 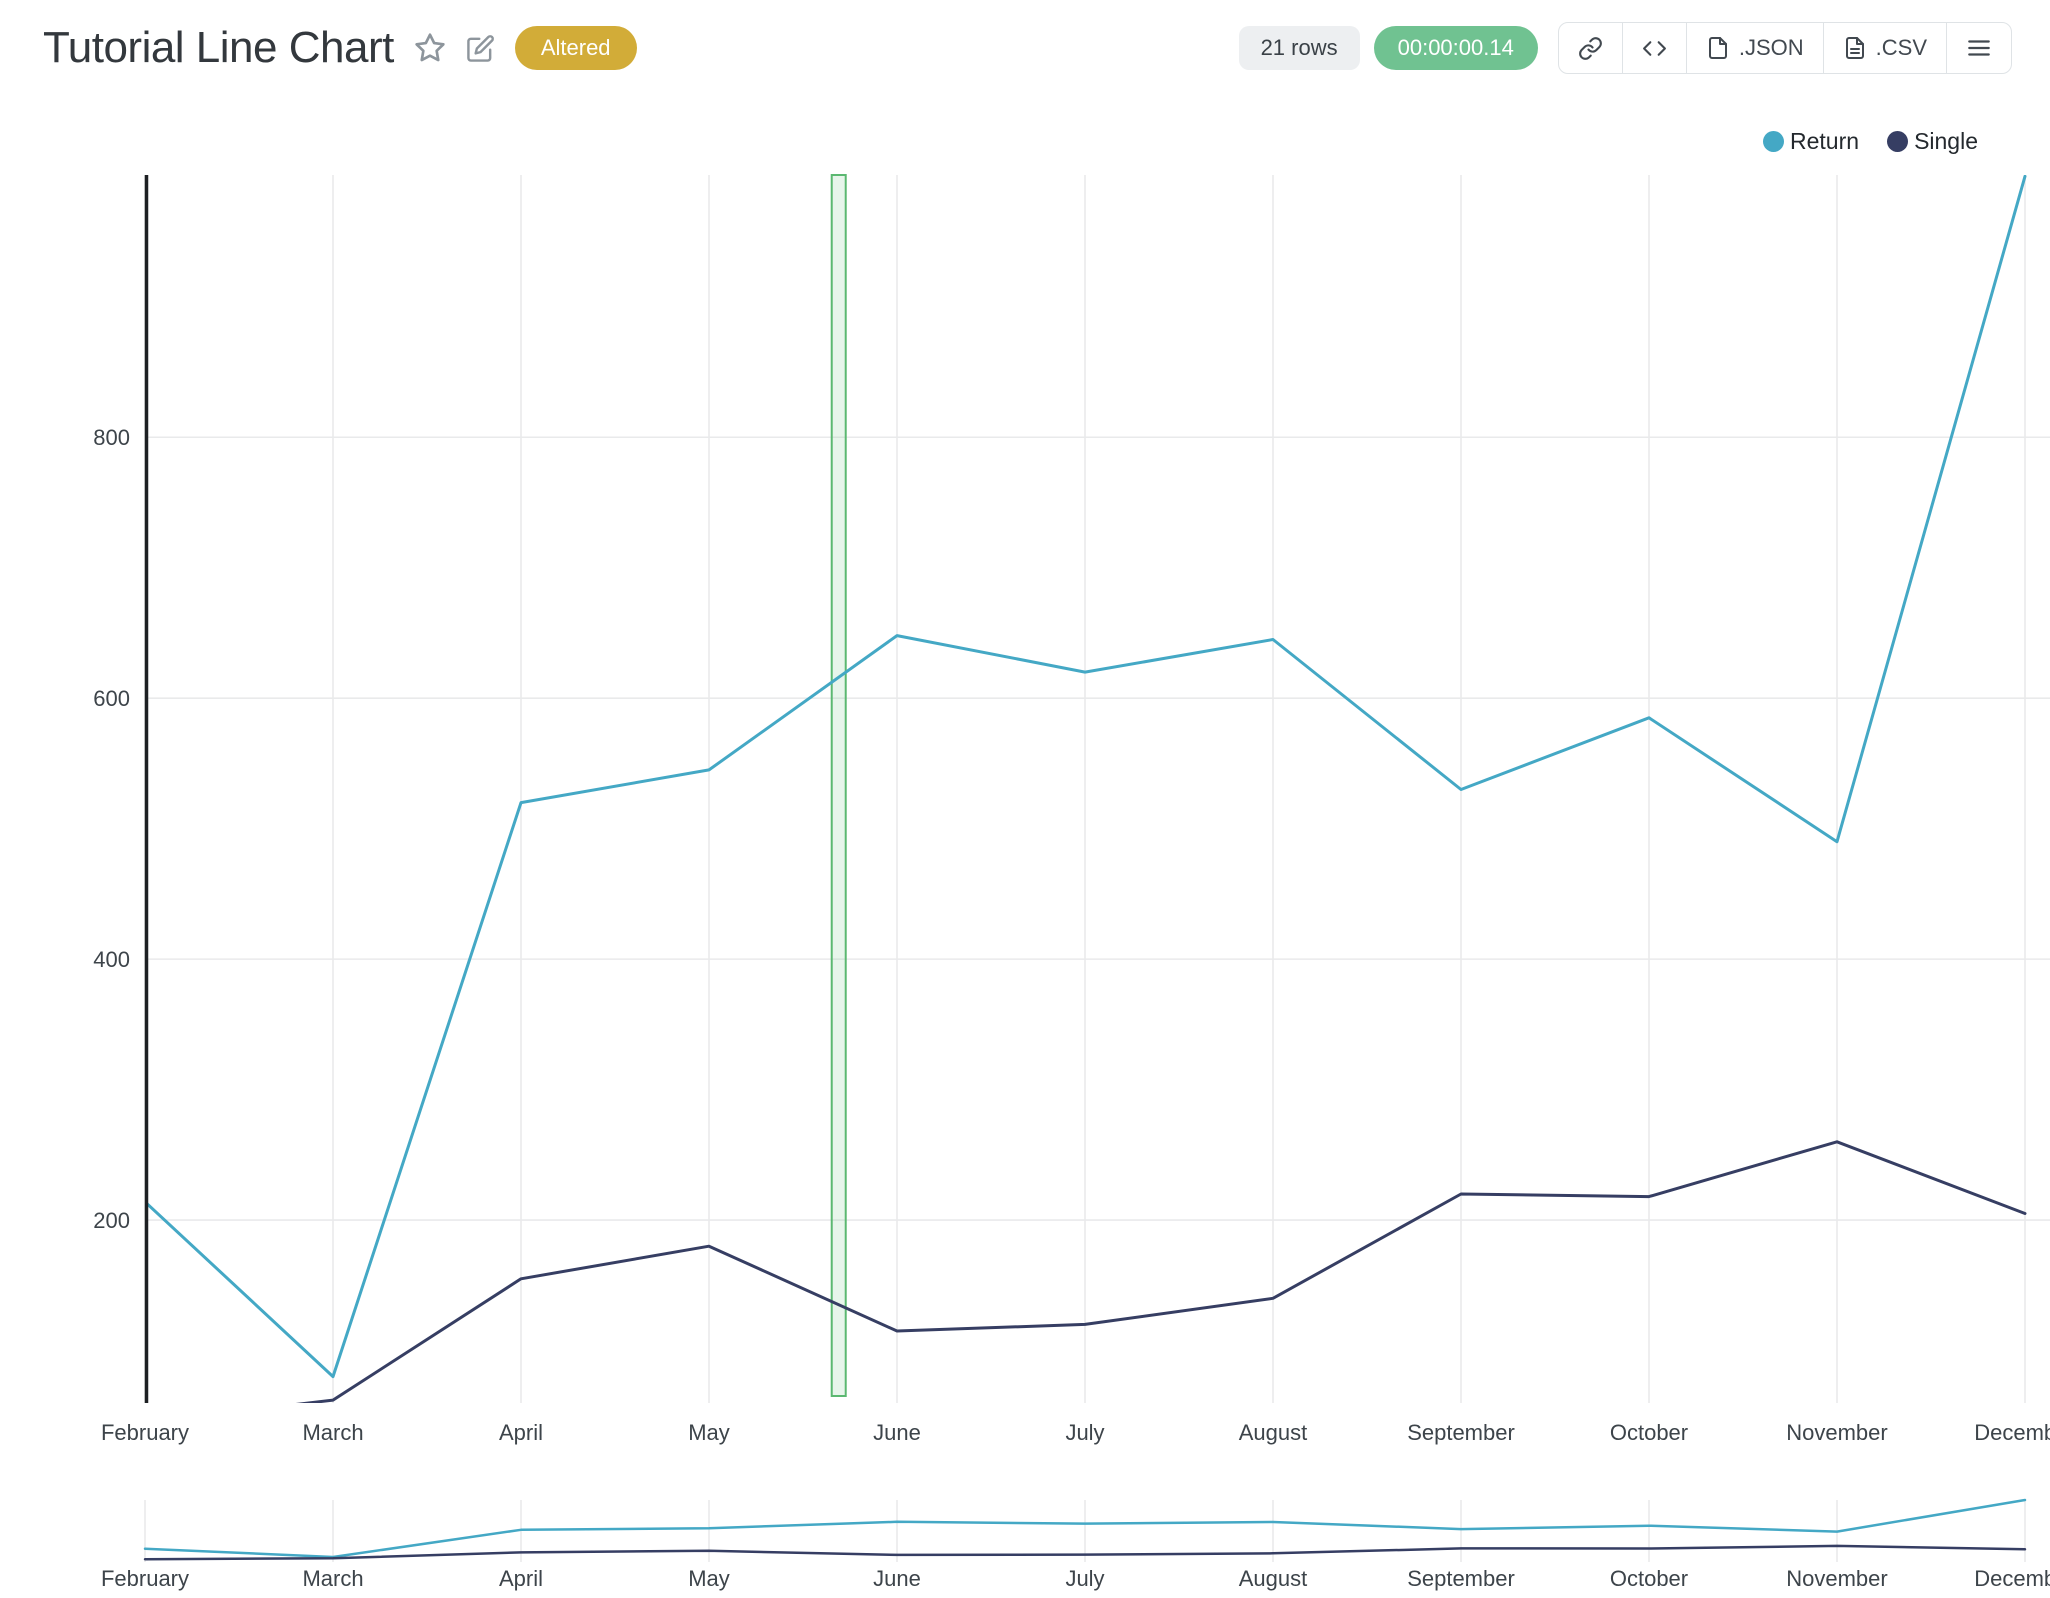 What do you see at coordinates (145, 1432) in the screenshot?
I see `x-axis-label: February` at bounding box center [145, 1432].